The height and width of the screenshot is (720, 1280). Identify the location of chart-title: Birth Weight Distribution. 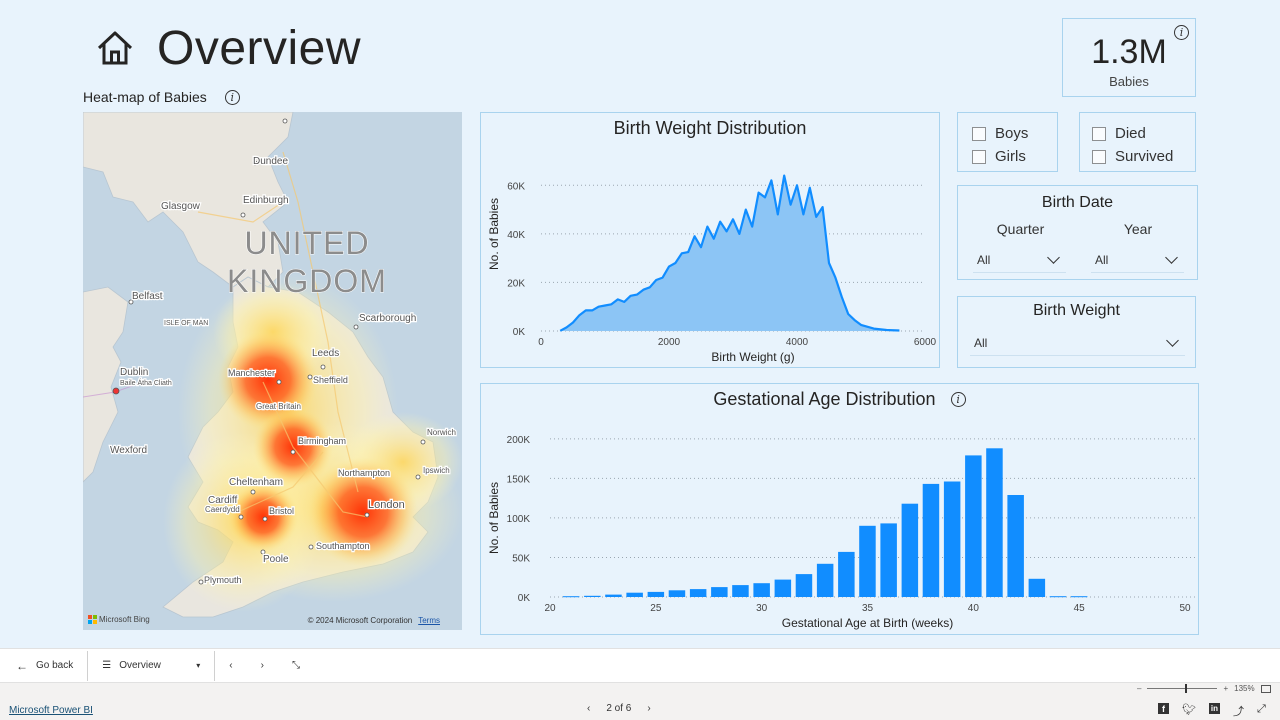
(710, 128).